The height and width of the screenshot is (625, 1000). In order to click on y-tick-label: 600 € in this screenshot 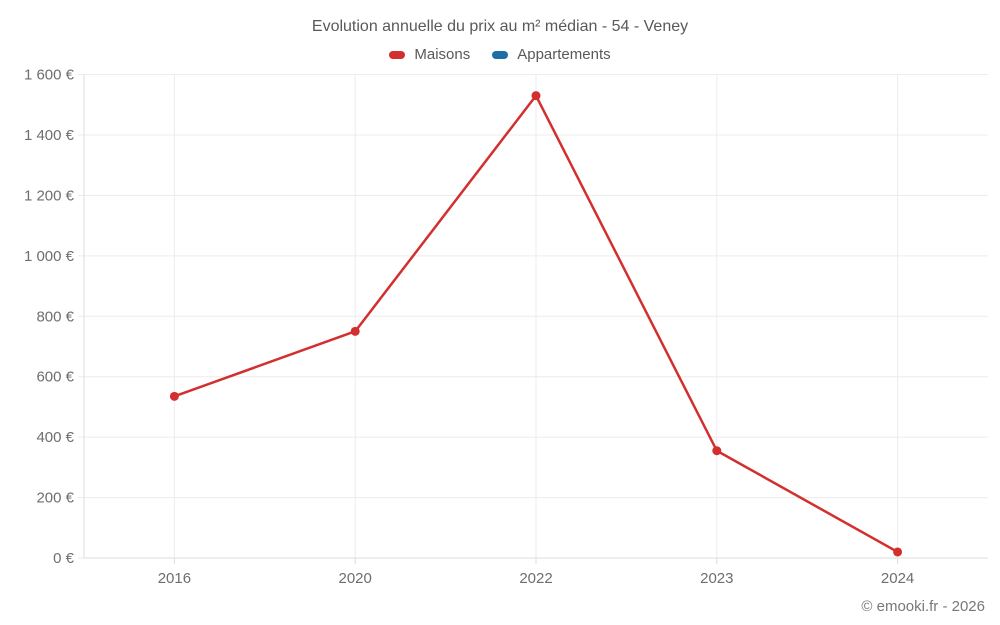, I will do `click(55, 377)`.